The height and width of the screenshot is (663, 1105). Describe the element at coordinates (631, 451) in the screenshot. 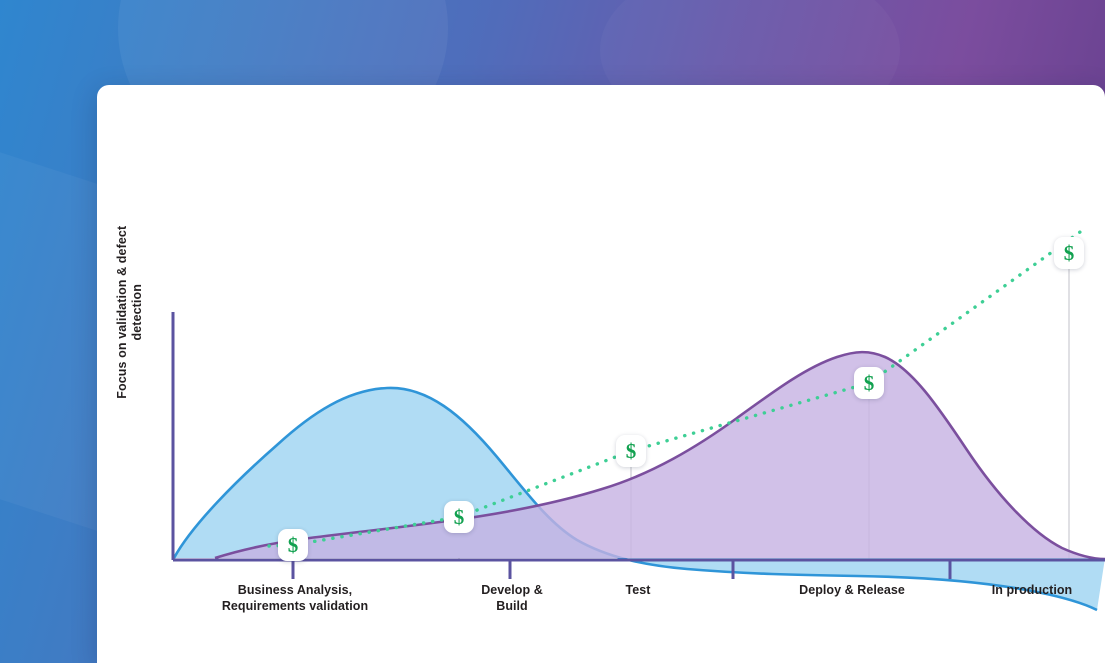

I see `cost-marker-3: $` at that location.